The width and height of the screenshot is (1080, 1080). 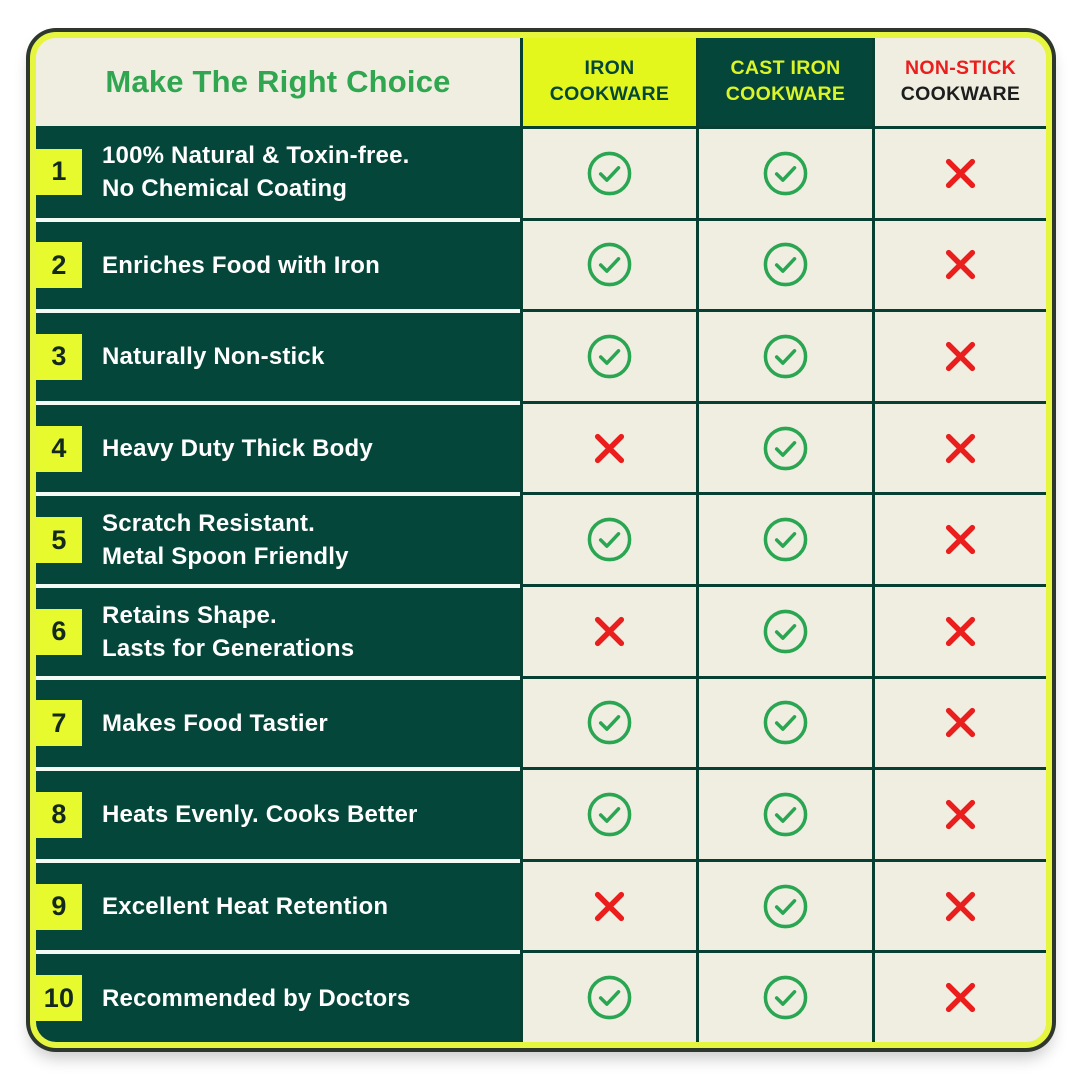 I want to click on feature-cell: 4 Heavy Duty Thick Body, so click(x=278, y=446).